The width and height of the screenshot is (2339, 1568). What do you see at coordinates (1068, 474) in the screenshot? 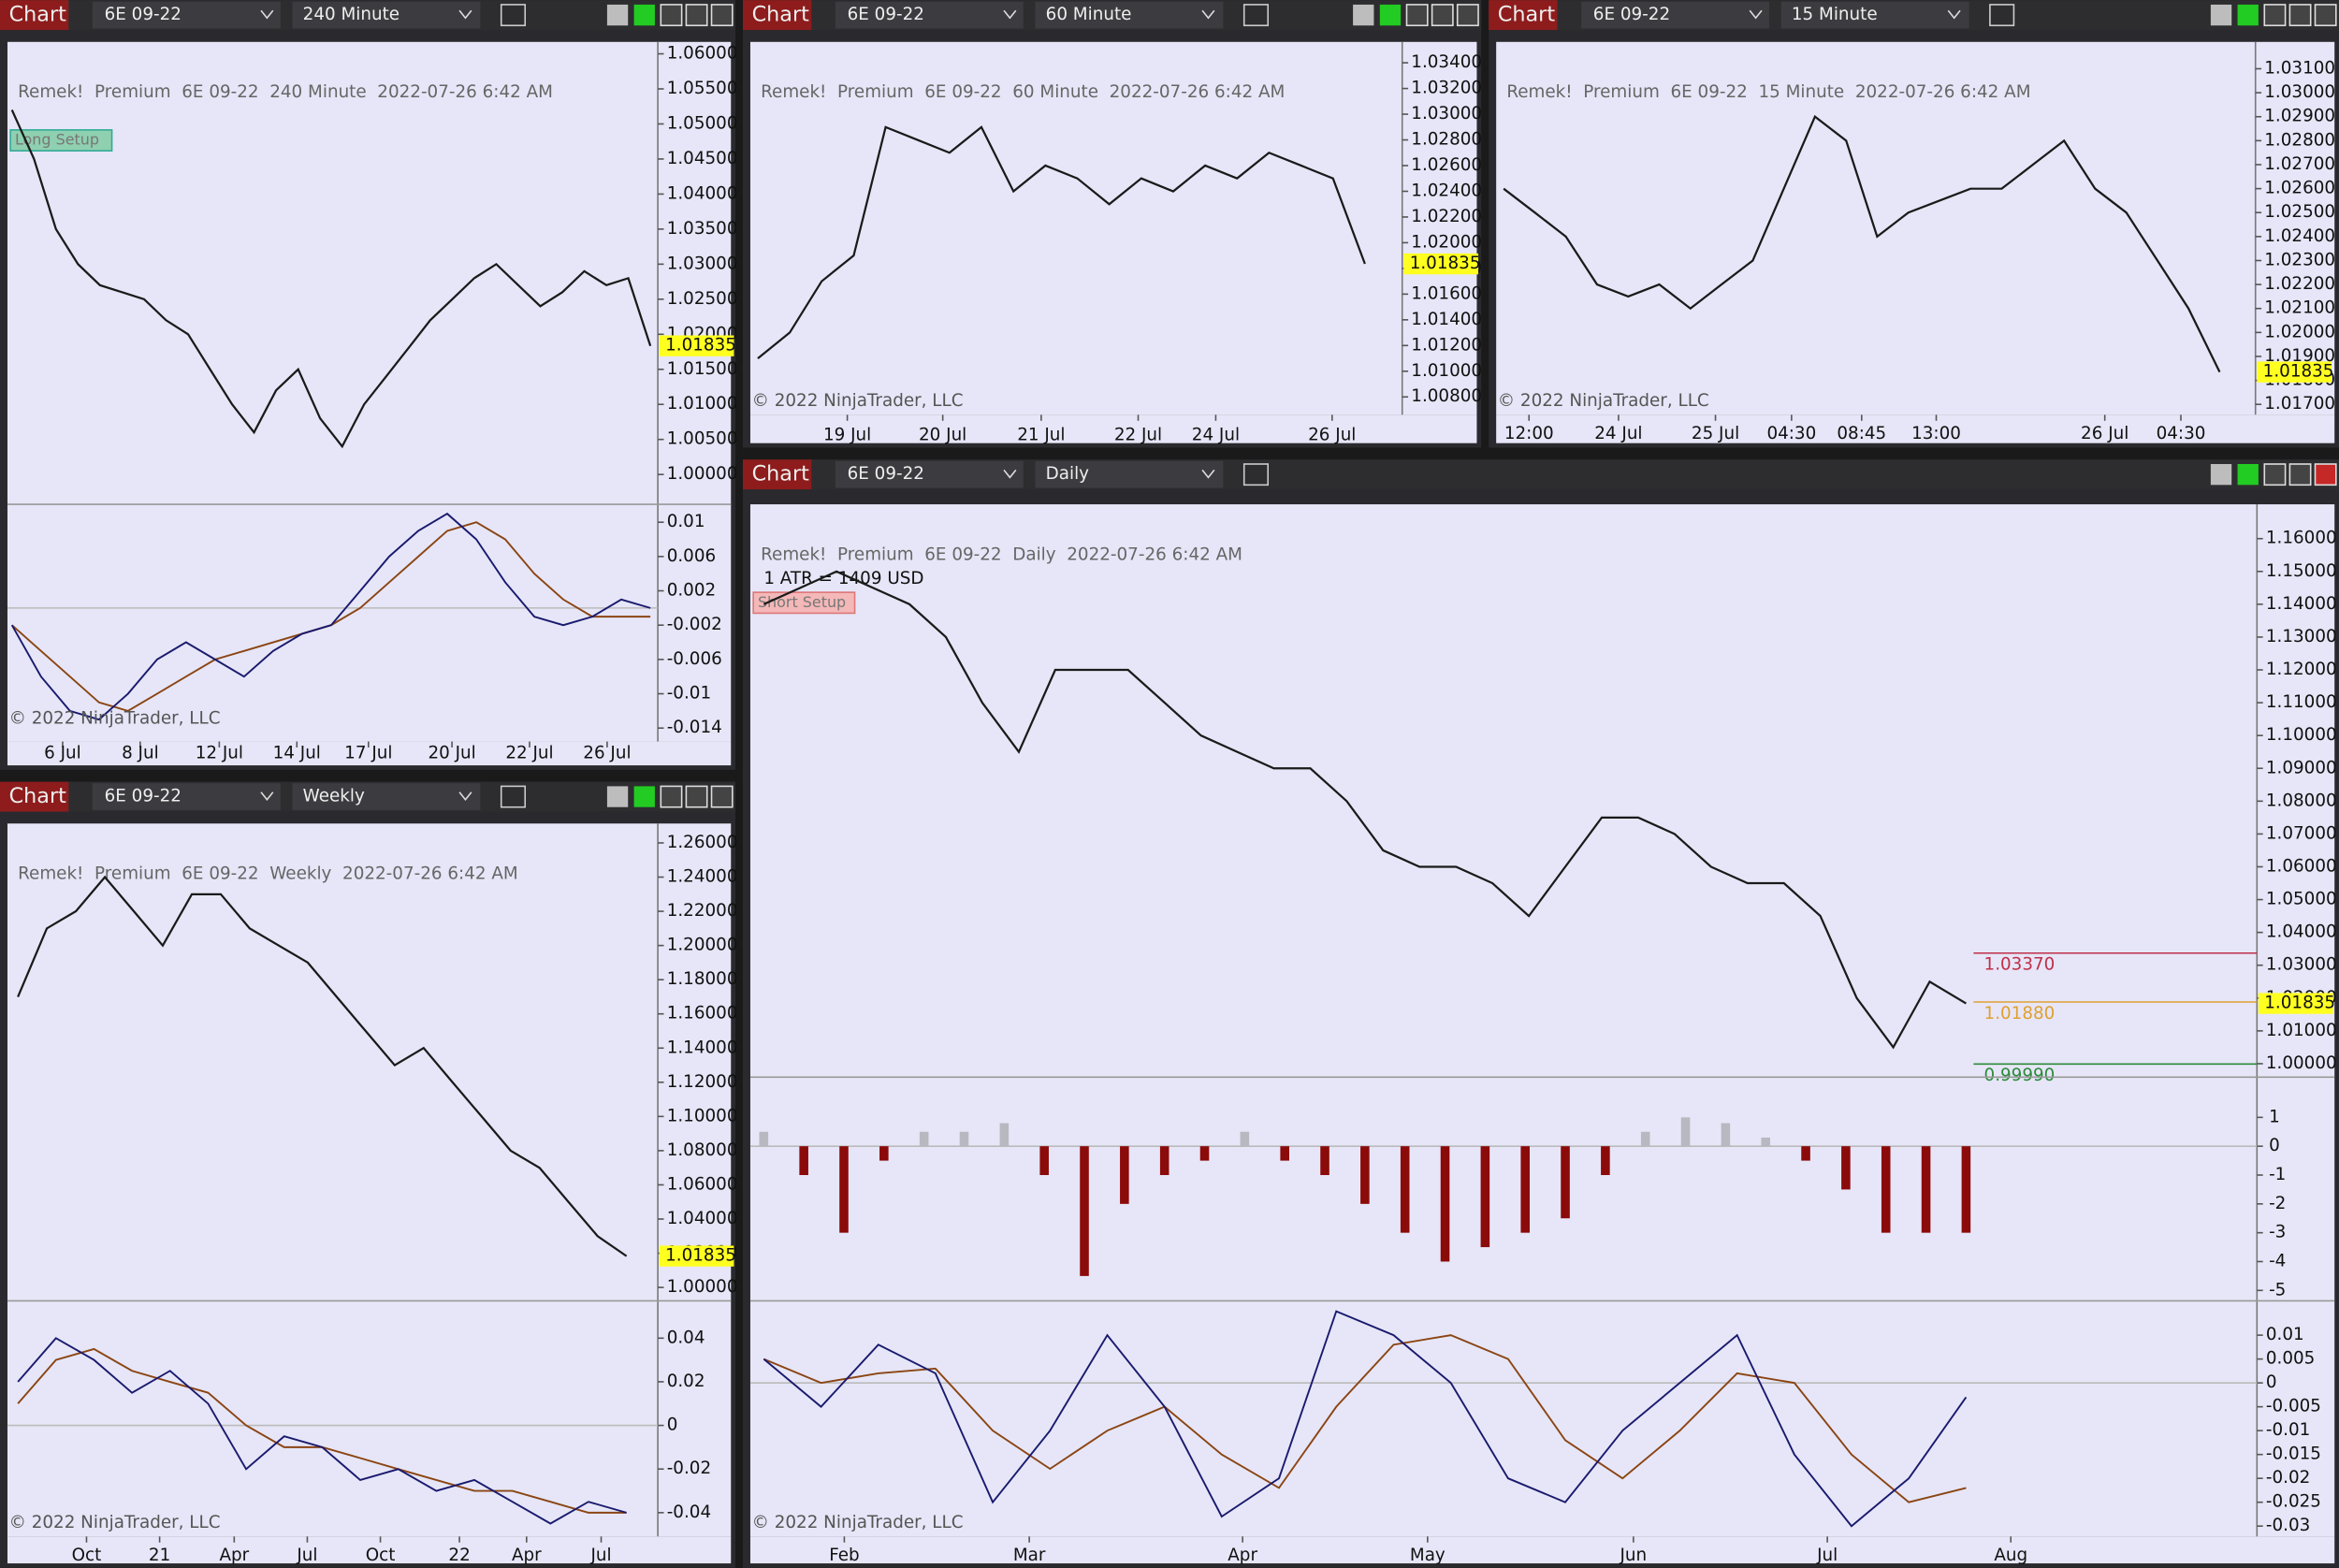
I see `interval-label: Daily` at bounding box center [1068, 474].